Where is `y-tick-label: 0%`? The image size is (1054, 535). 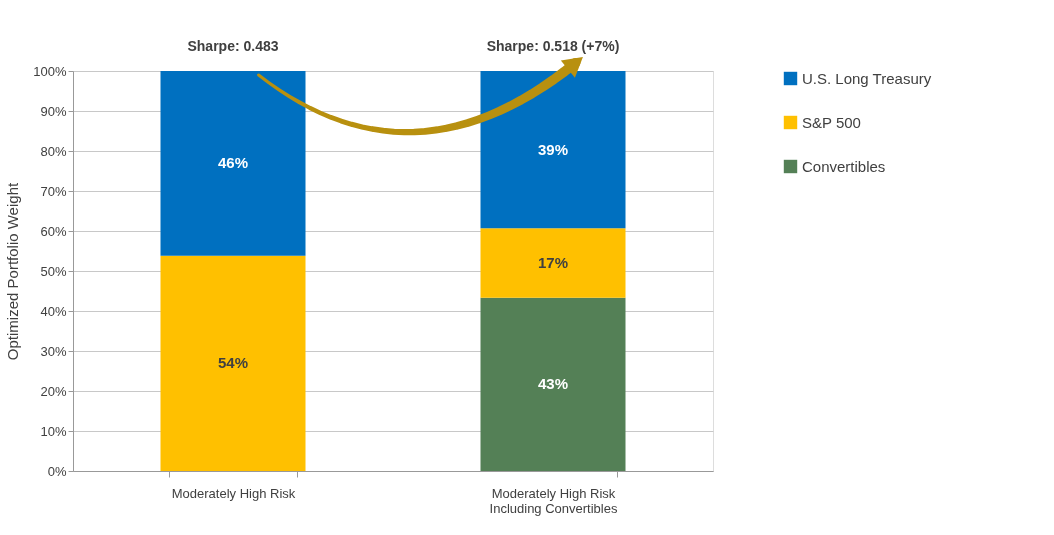 y-tick-label: 0% is located at coordinates (57, 471).